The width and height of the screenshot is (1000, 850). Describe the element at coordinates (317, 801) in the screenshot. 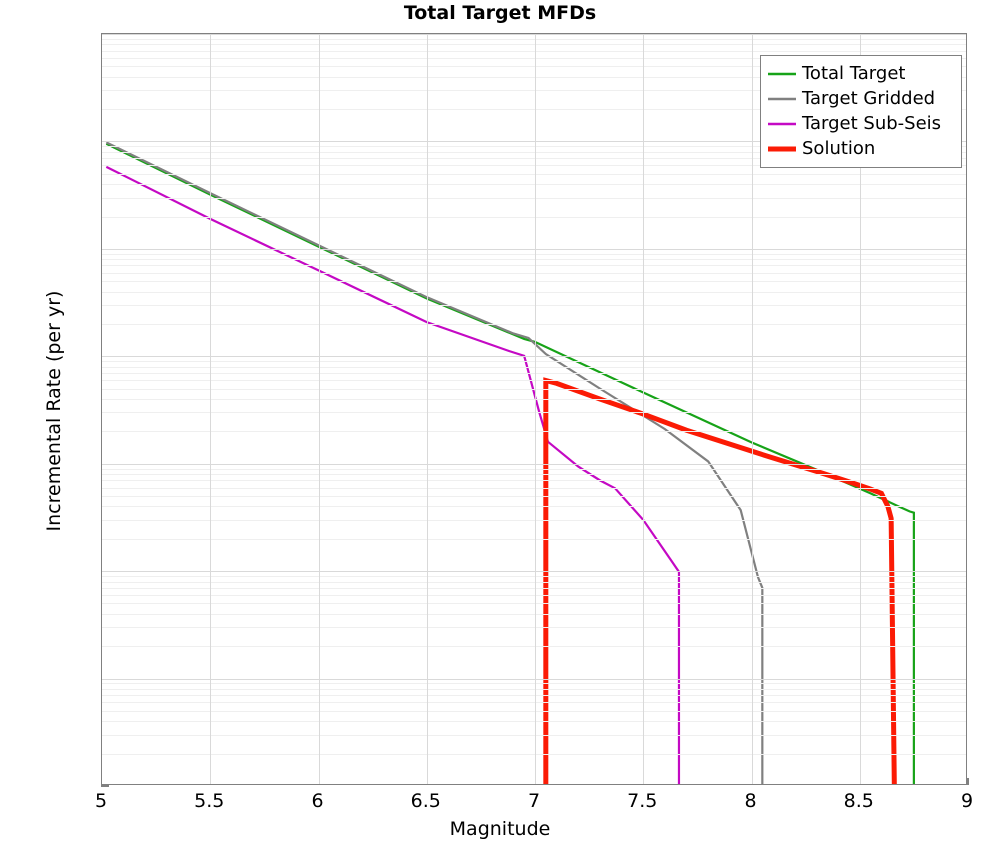

I see `x-axis-tick-label: 6` at that location.